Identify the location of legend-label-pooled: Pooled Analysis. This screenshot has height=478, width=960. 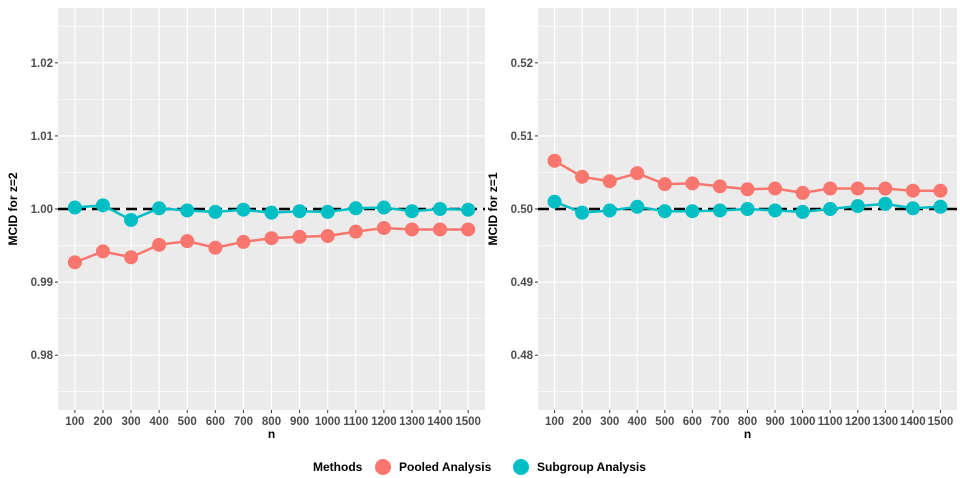
(445, 467).